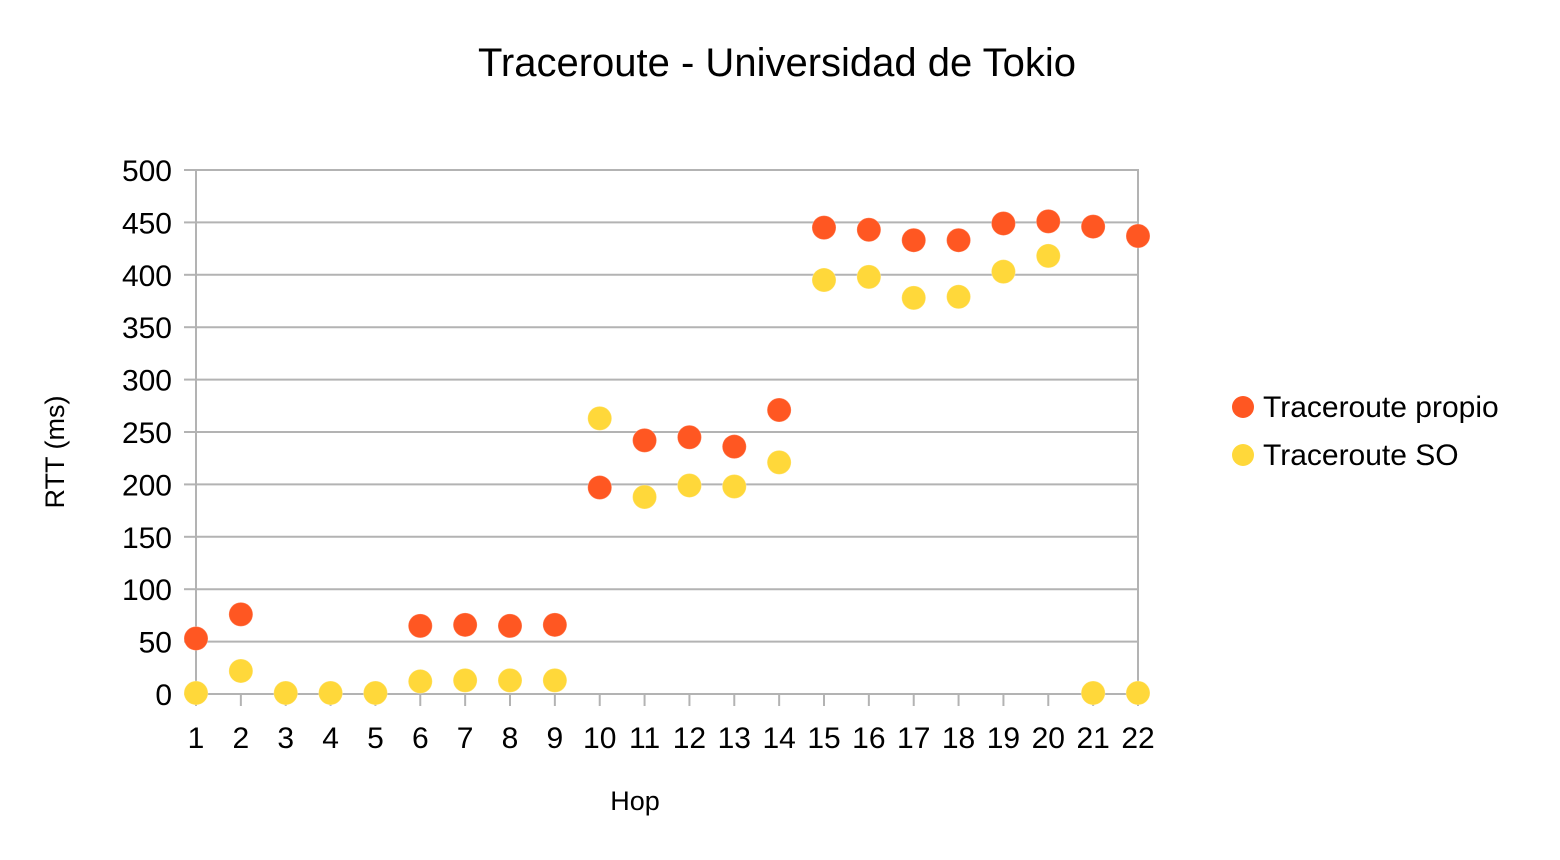  Describe the element at coordinates (147, 328) in the screenshot. I see `y-tick-label: 350` at that location.